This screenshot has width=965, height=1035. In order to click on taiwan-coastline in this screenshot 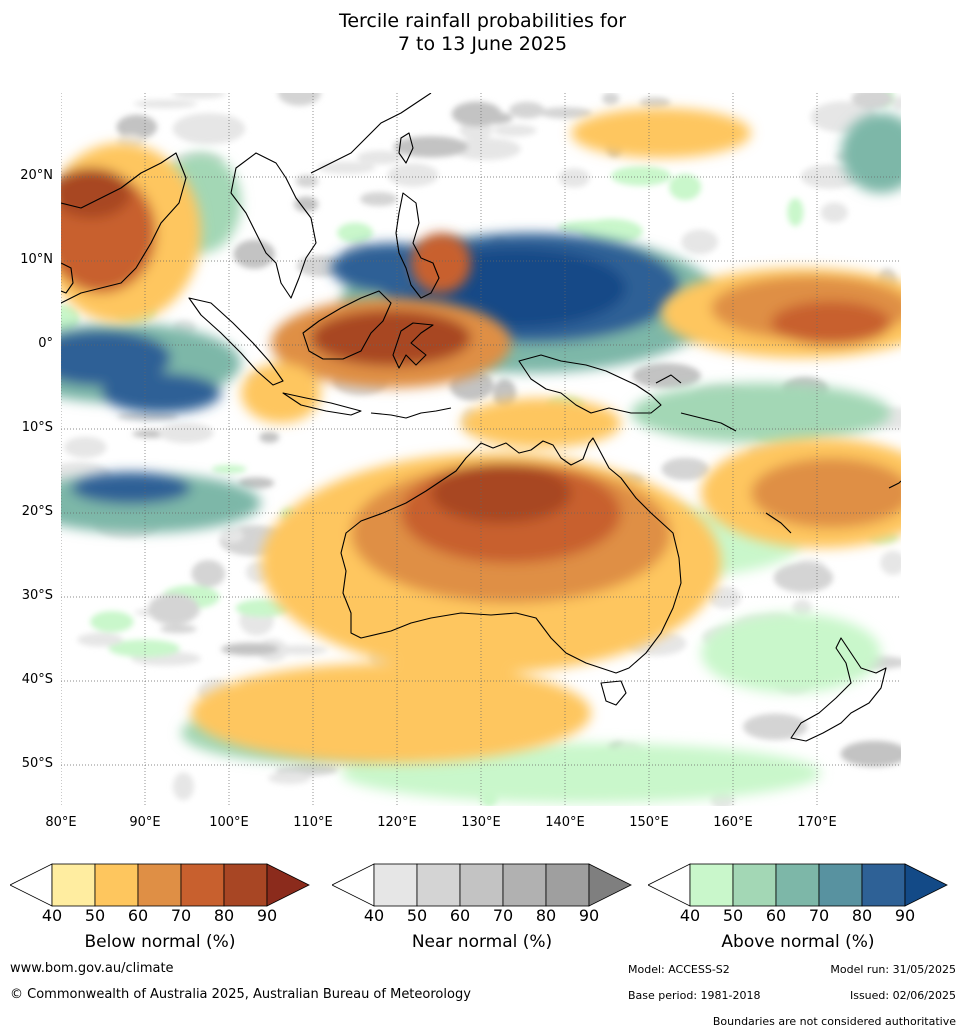, I will do `click(406, 148)`.